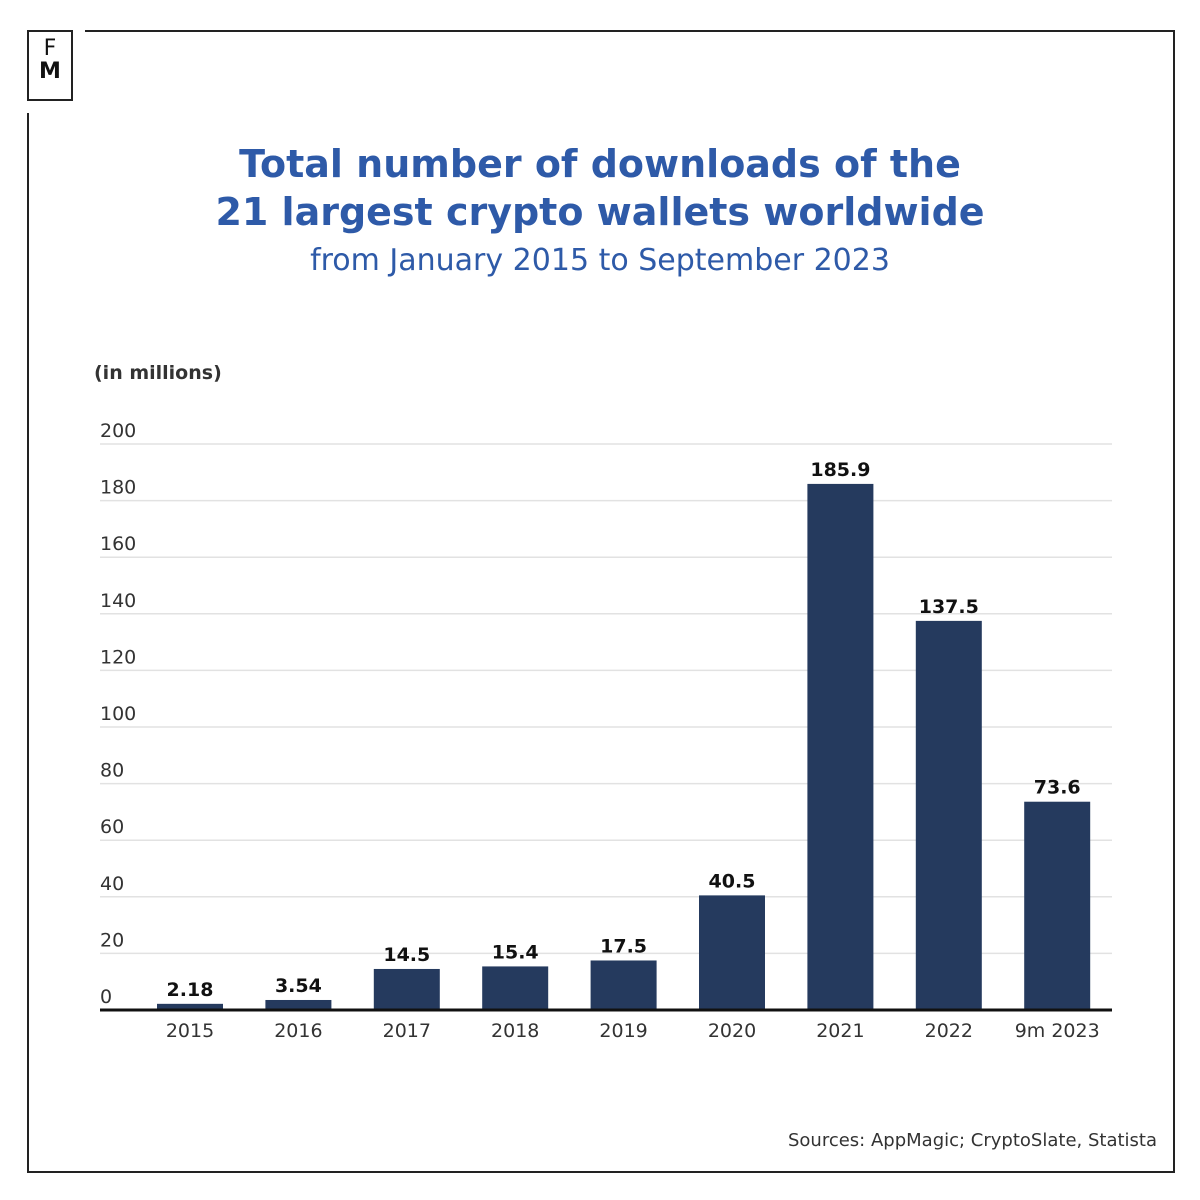 The height and width of the screenshot is (1200, 1200). Describe the element at coordinates (515, 952) in the screenshot. I see `data-label: 15.4` at that location.